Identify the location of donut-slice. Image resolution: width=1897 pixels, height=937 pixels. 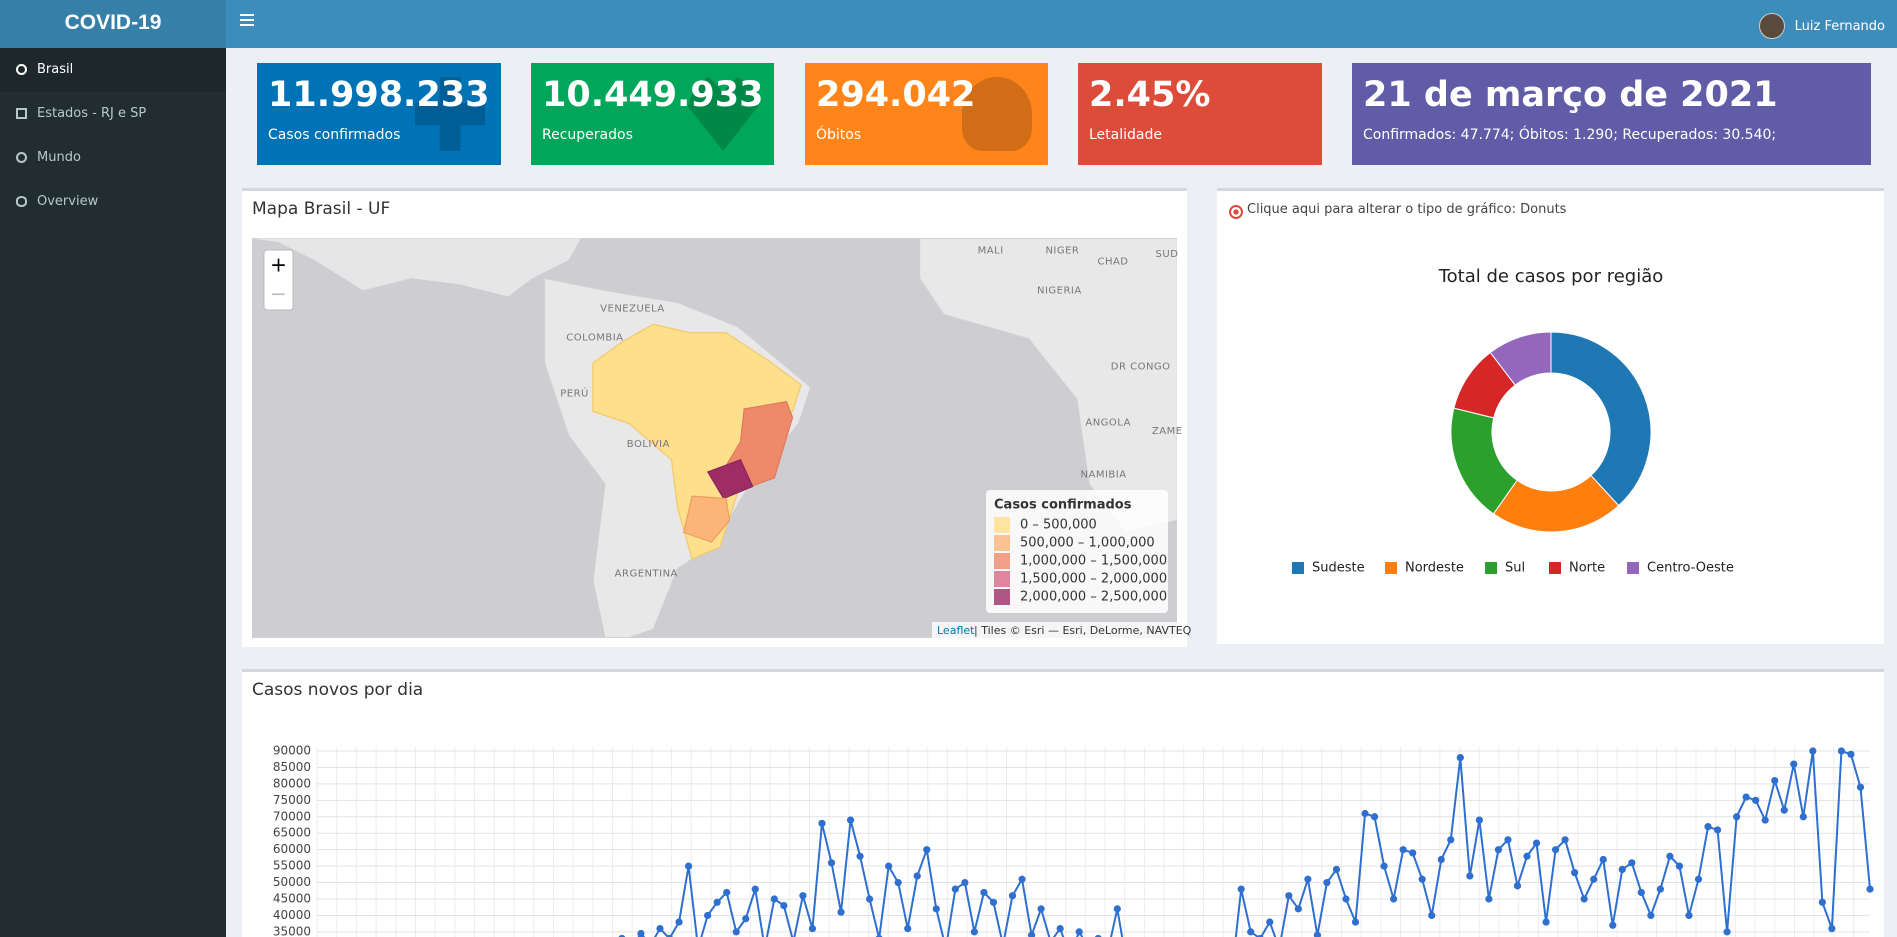
(1601, 419).